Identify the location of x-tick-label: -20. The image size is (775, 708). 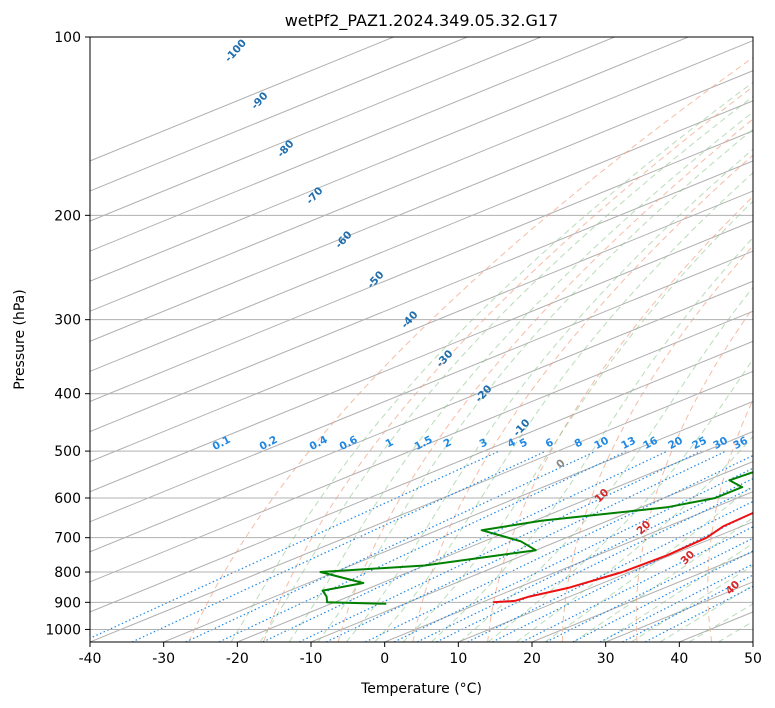
(237, 659).